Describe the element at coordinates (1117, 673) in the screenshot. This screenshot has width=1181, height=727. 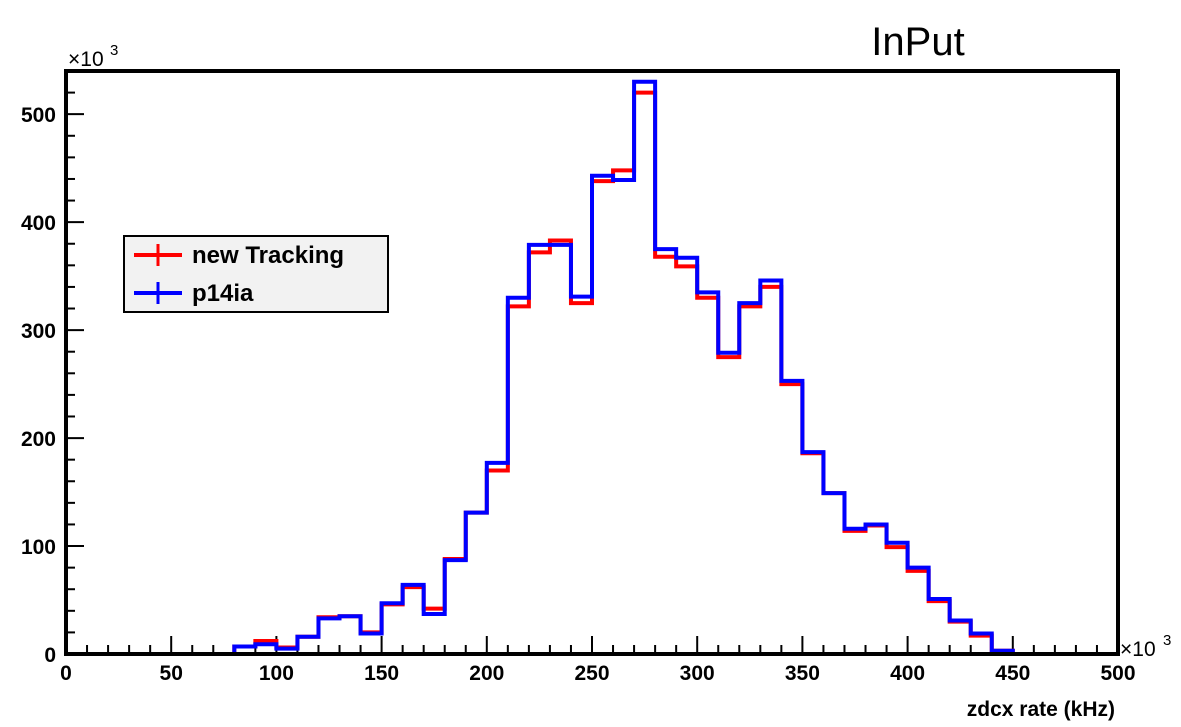
I see `x-tick-label: 500` at that location.